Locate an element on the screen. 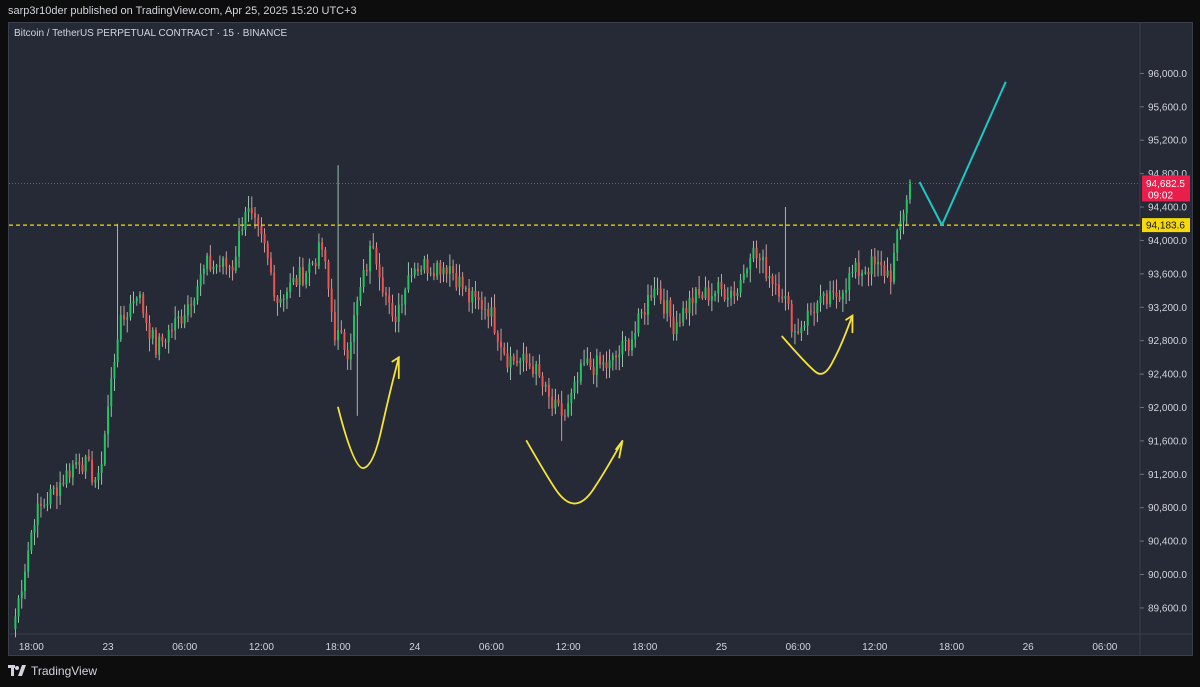 This screenshot has height=687, width=1200. x-tick-label: 25 is located at coordinates (722, 647).